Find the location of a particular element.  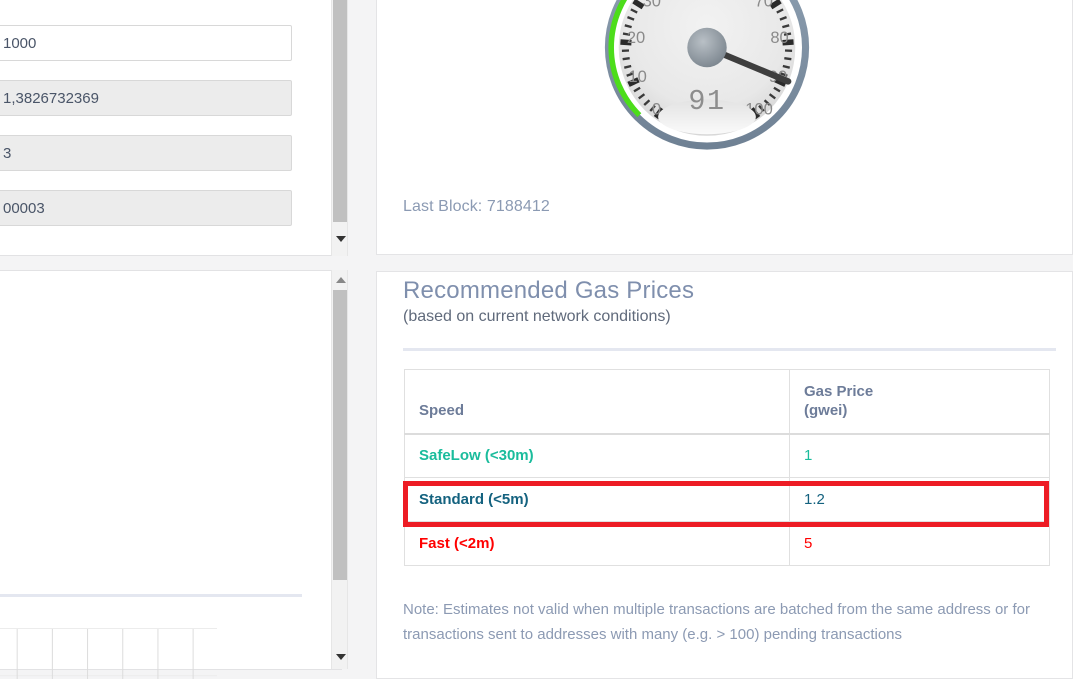

gas-prices-subtitle: (based on current network conditions) is located at coordinates (537, 316).